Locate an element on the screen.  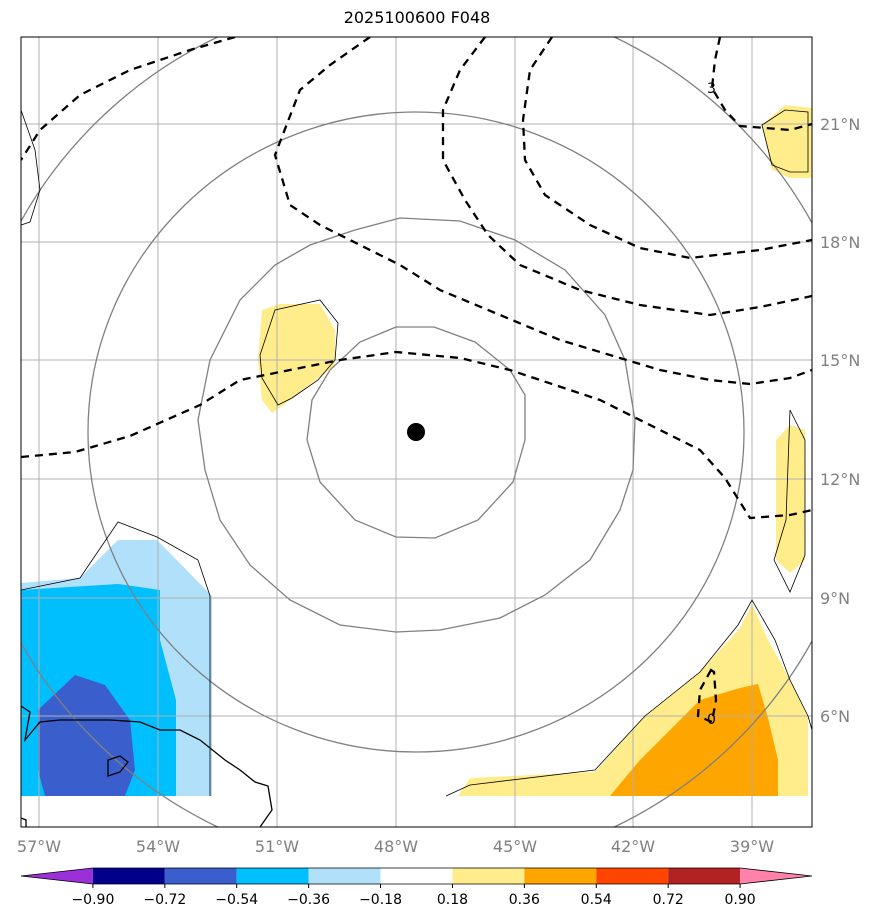
lon-label: 48°W is located at coordinates (396, 846).